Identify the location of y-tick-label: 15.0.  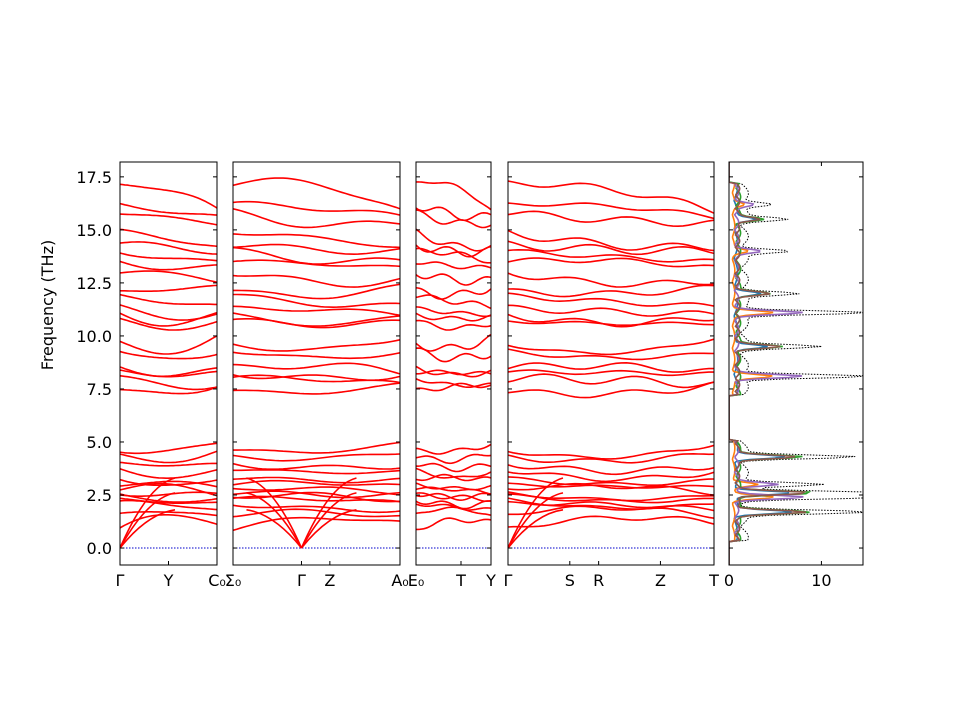
(94, 230).